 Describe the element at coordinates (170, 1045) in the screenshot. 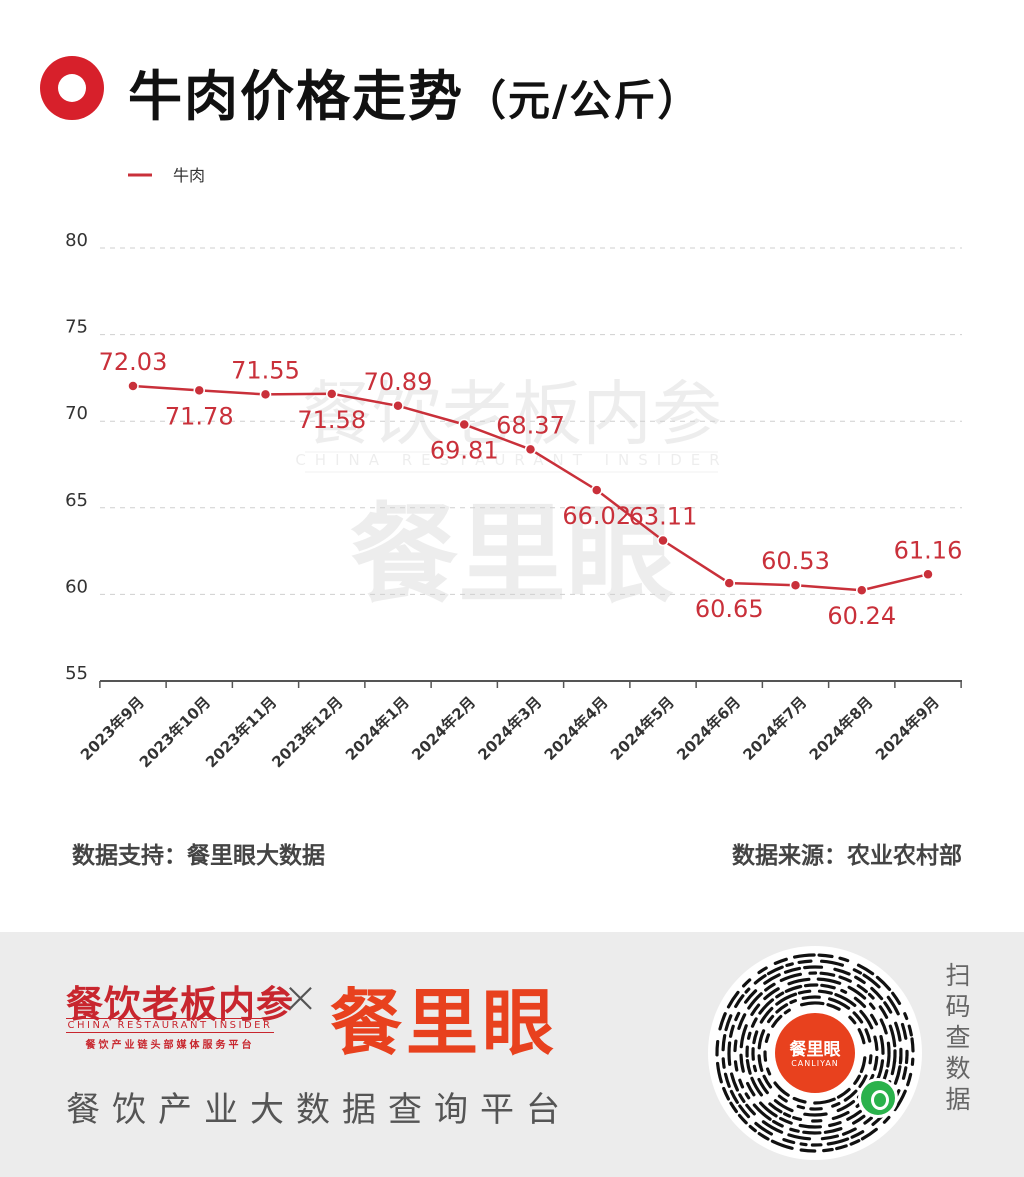

I see `brand-tagline: 餐饮产业链头部媒体服务平台` at that location.